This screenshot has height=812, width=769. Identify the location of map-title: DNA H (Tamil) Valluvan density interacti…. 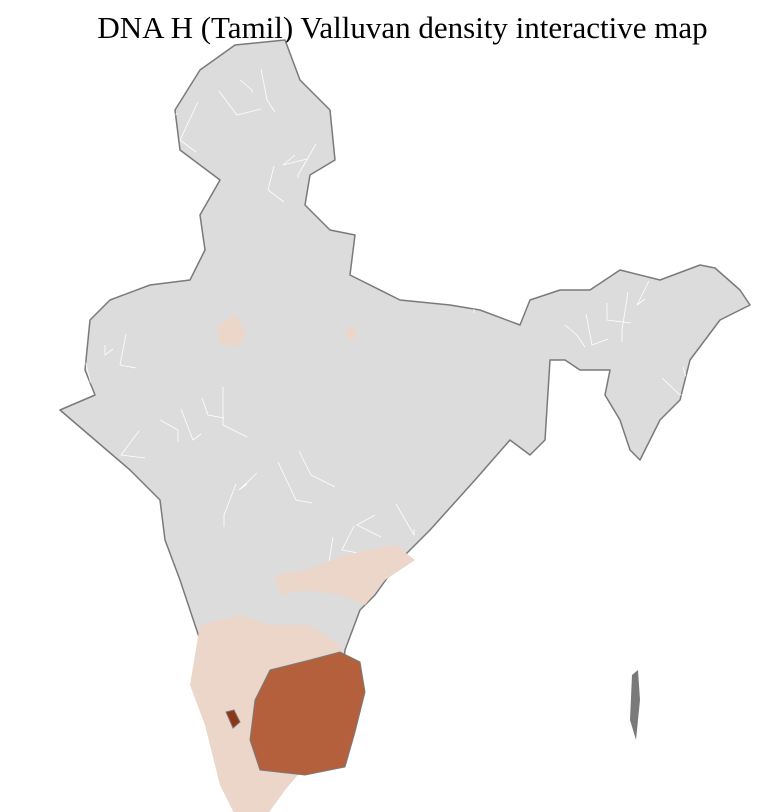
(402, 27).